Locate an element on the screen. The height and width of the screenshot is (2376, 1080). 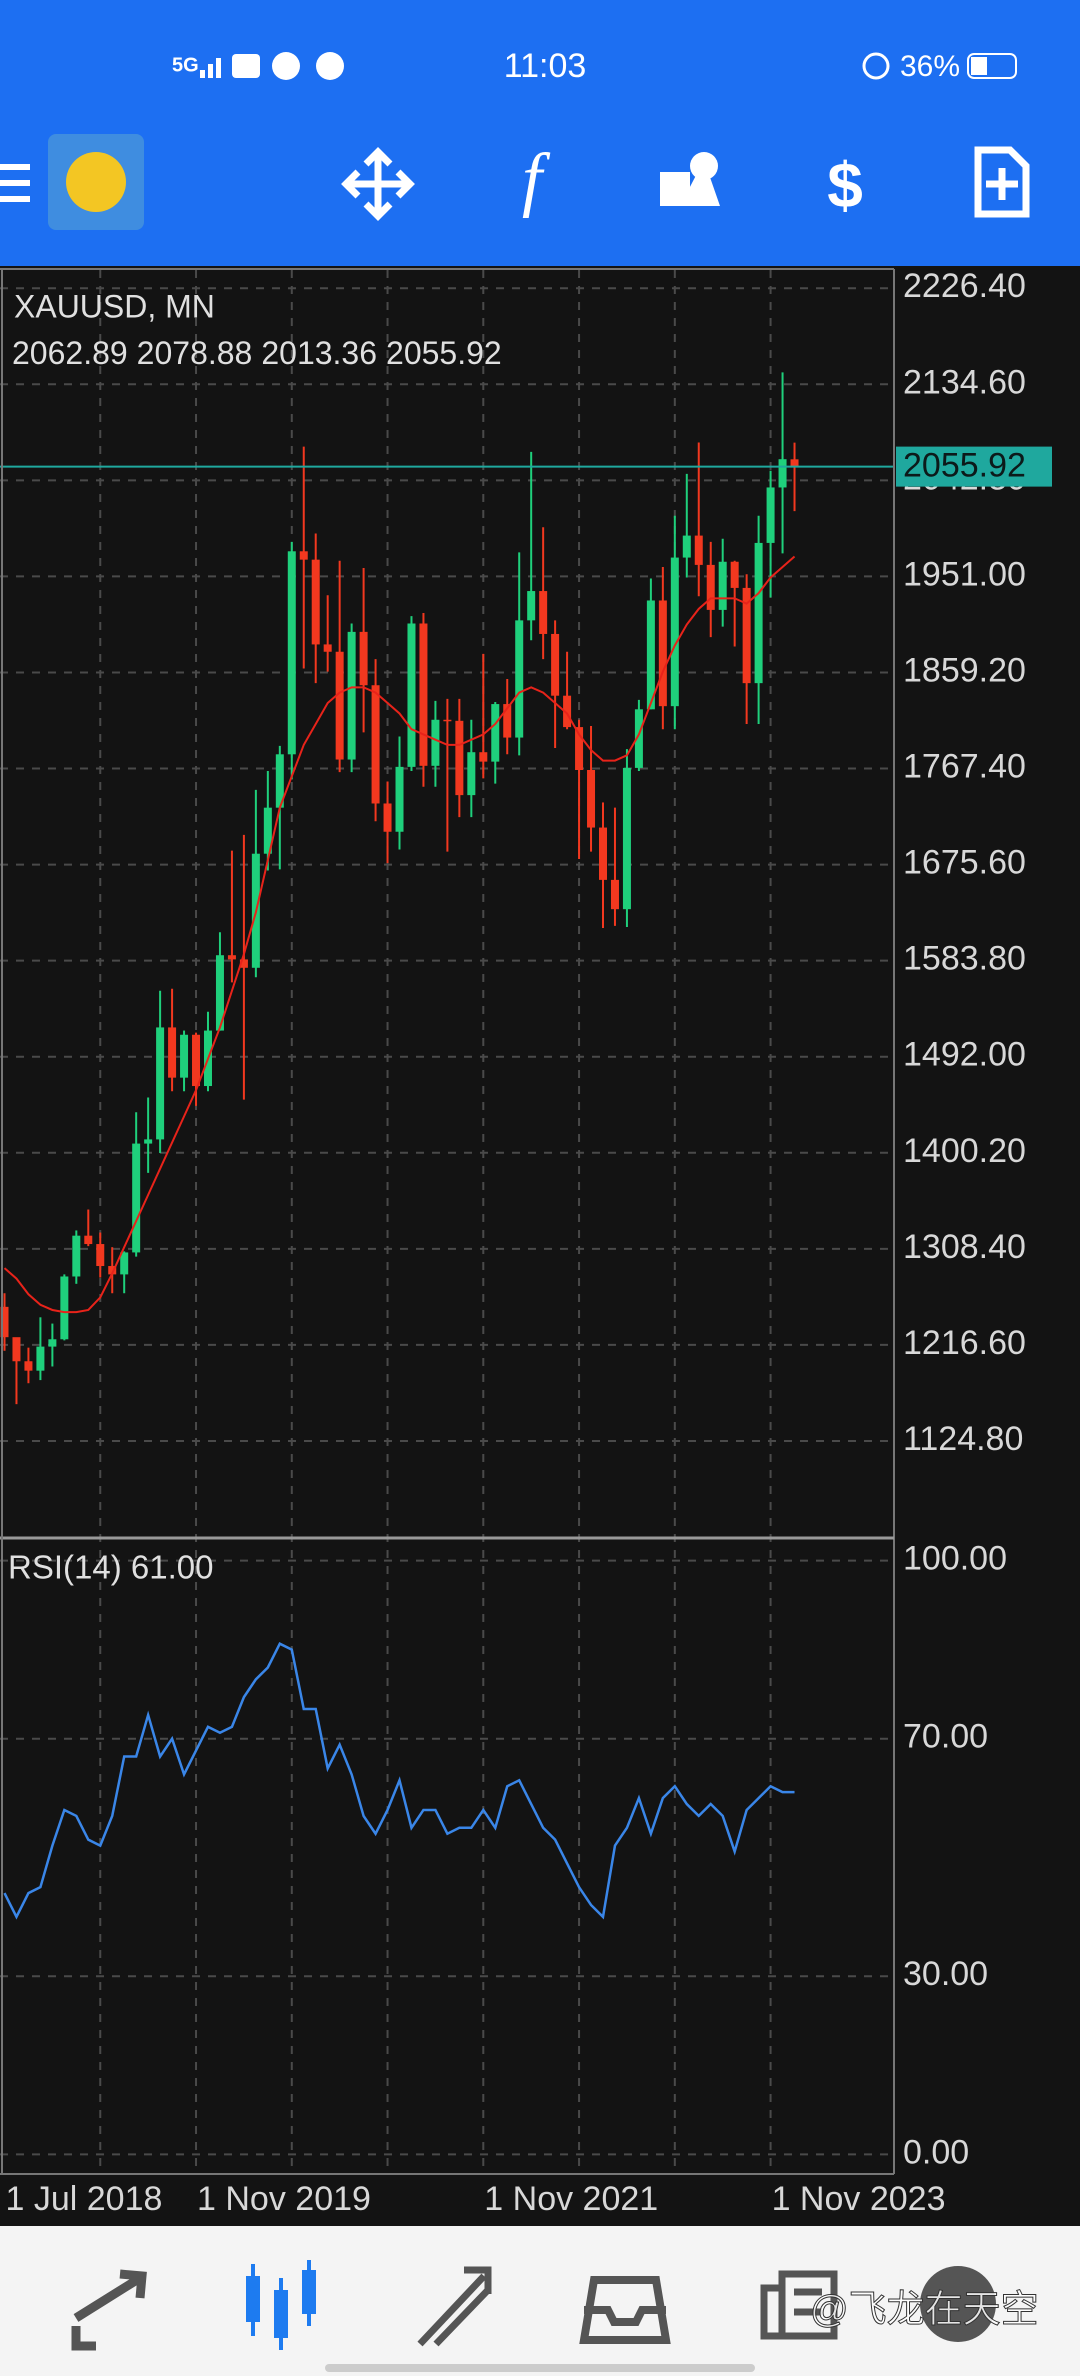
nav-history is located at coordinates (625, 2310).